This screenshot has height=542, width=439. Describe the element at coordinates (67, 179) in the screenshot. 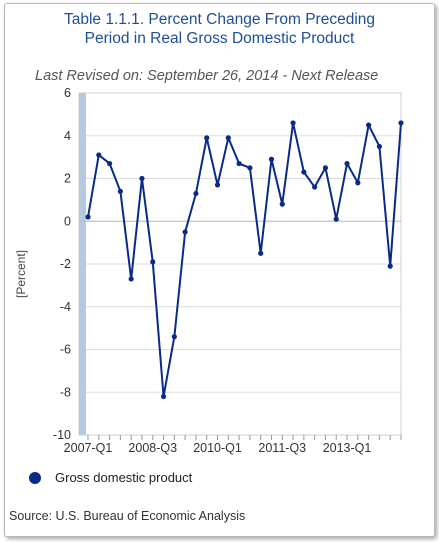

I see `y-tick-label: 2` at that location.